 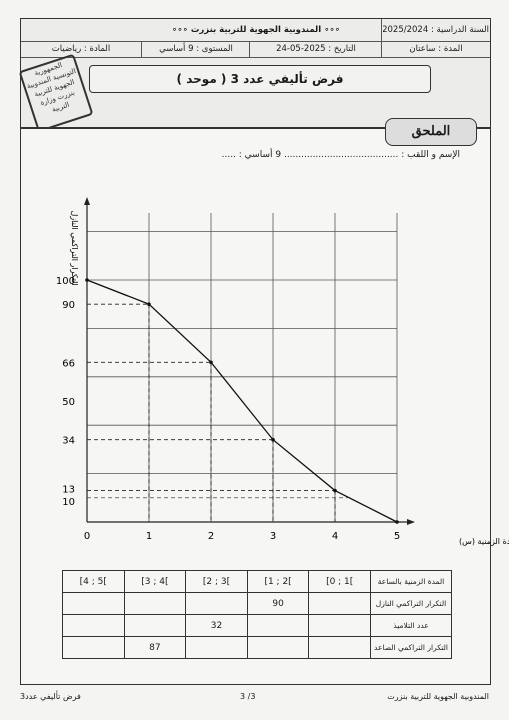 What do you see at coordinates (65, 281) in the screenshot?
I see `y-tick-label: 100` at bounding box center [65, 281].